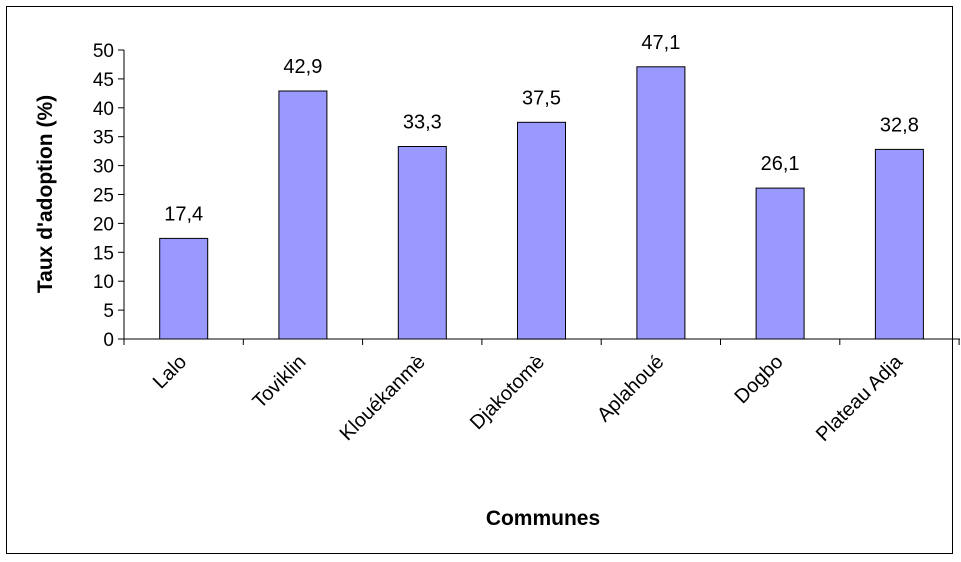 The width and height of the screenshot is (961, 562). Describe the element at coordinates (541, 98) in the screenshot. I see `data-label: 37,5` at that location.